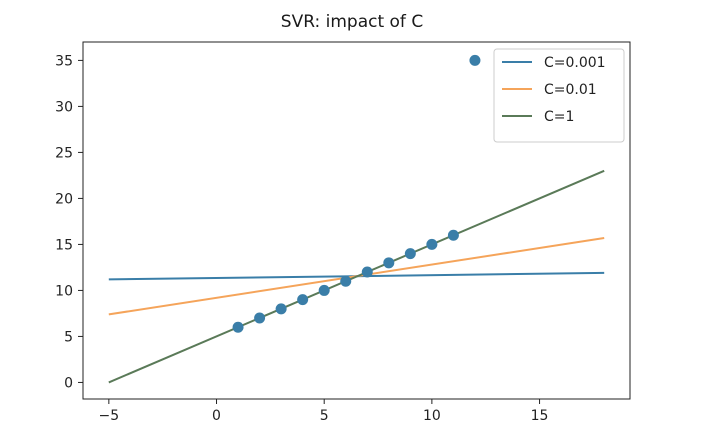 The image size is (704, 435). I want to click on y-tick-label-6: 30, so click(64, 107).